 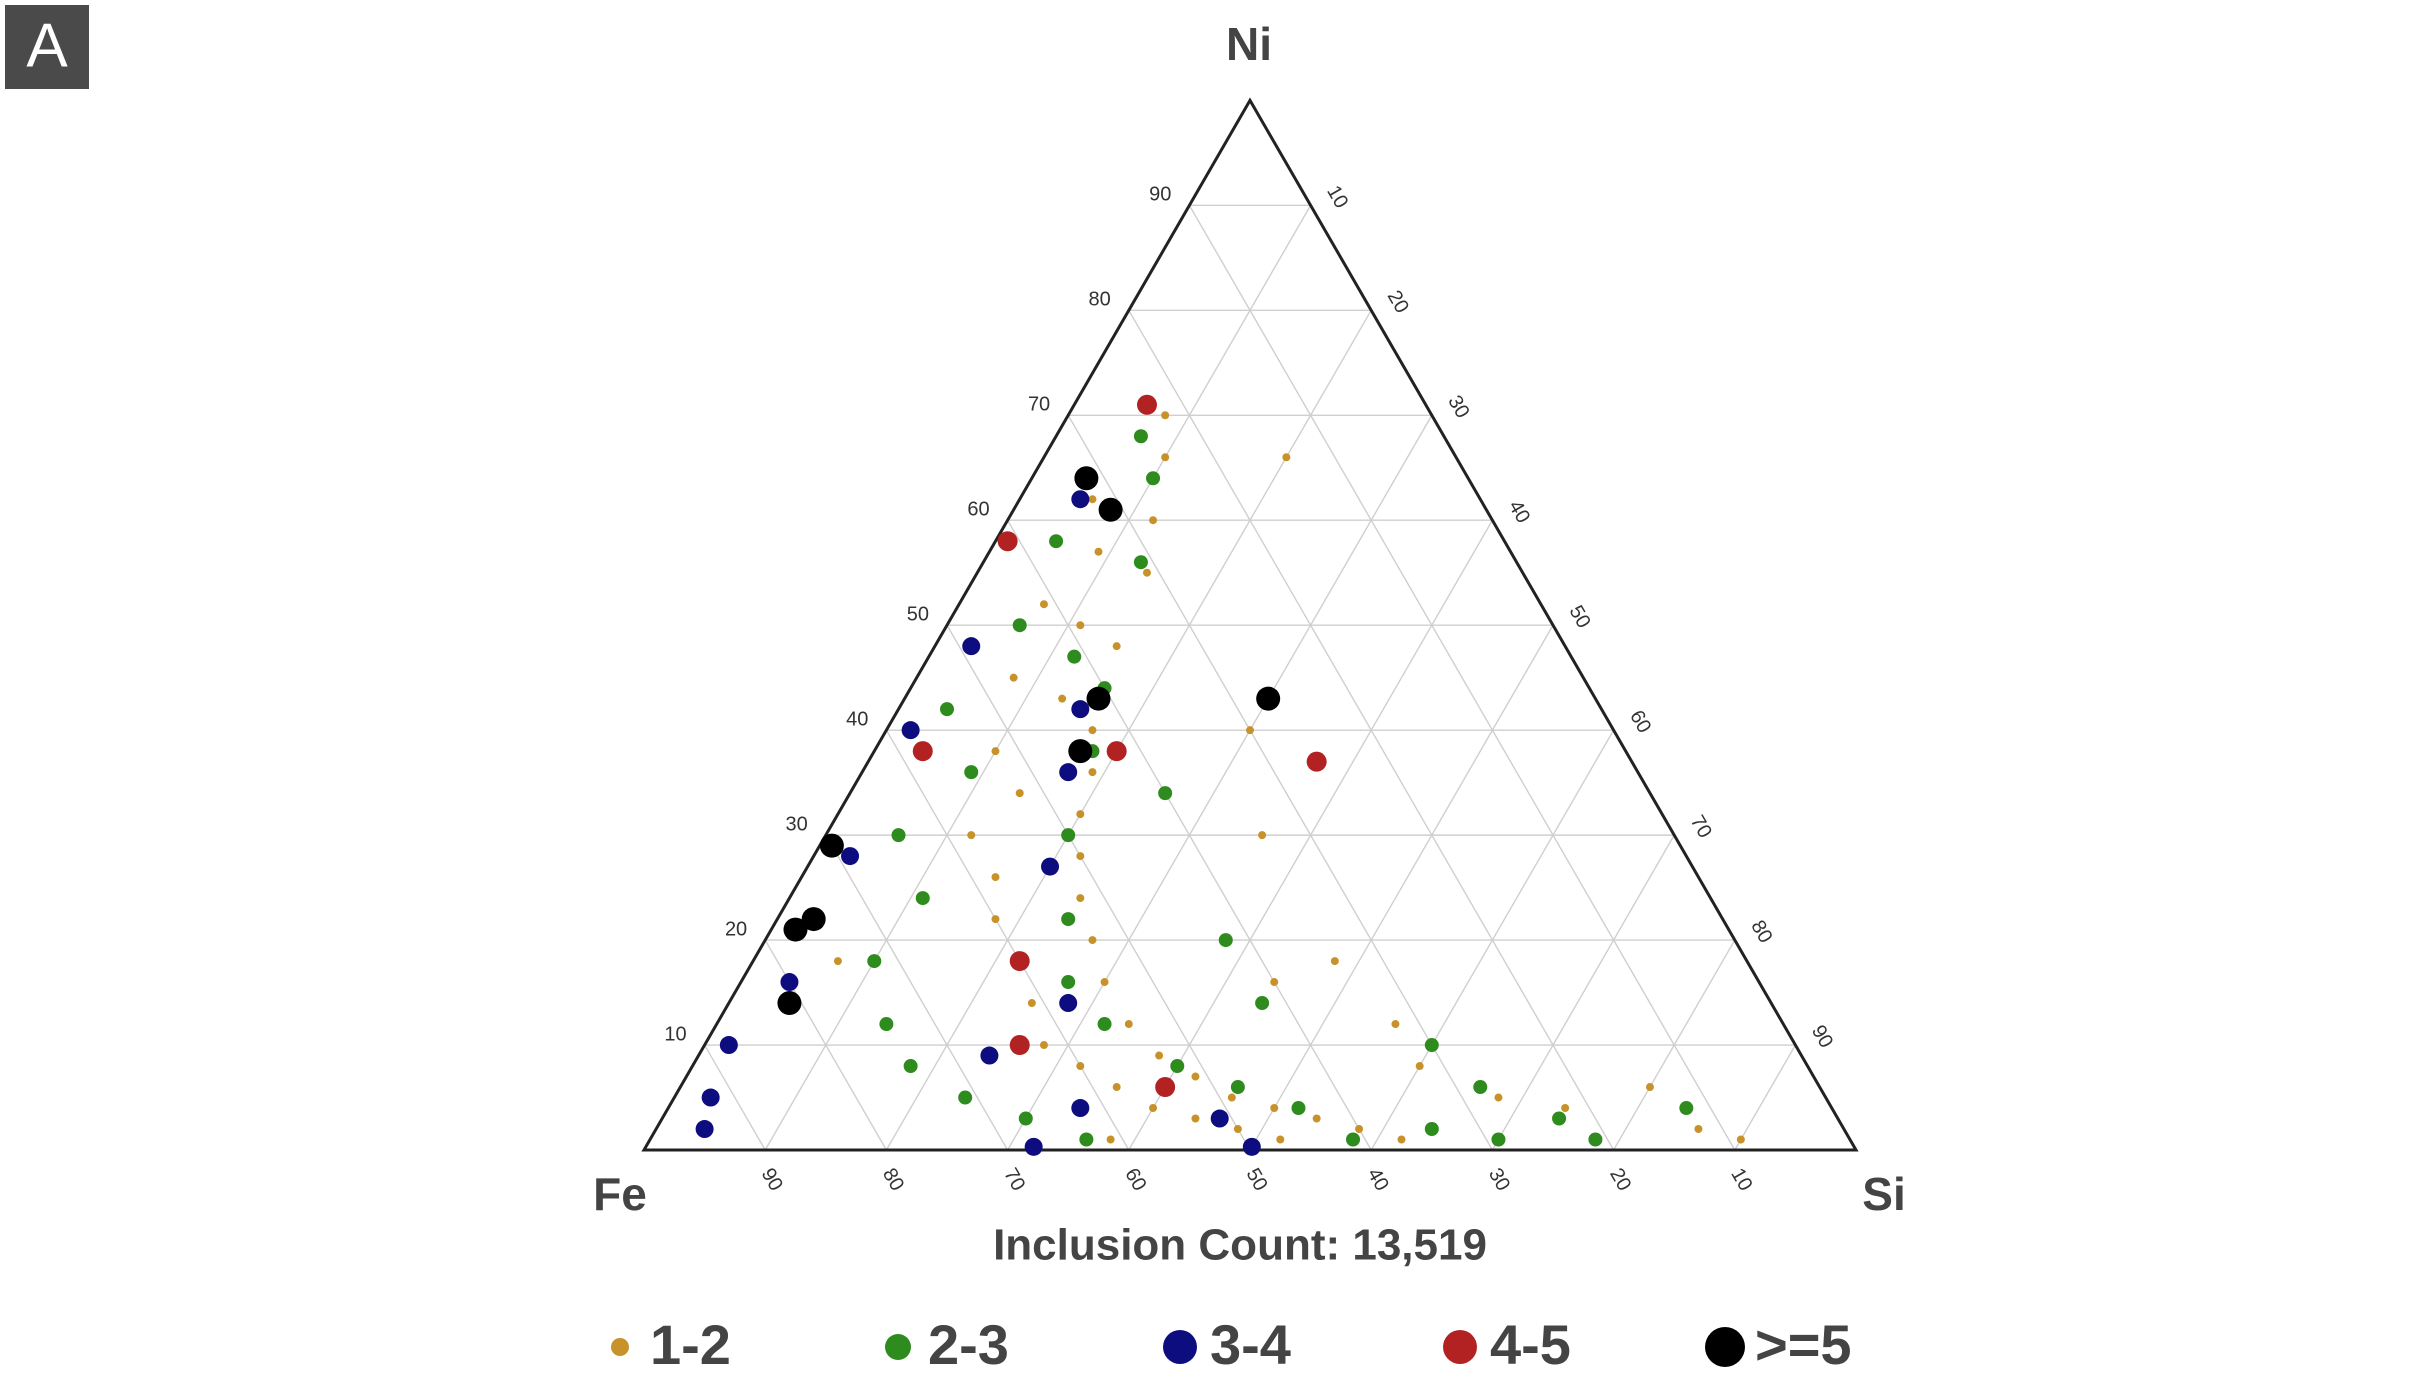 I want to click on panel-label: A, so click(x=47, y=45).